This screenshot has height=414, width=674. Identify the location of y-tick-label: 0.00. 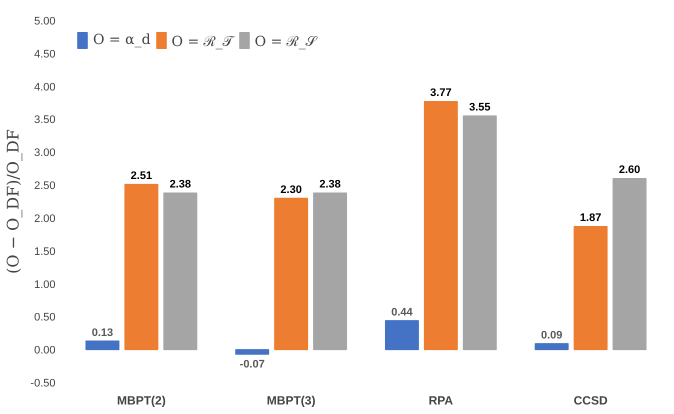
(45, 350).